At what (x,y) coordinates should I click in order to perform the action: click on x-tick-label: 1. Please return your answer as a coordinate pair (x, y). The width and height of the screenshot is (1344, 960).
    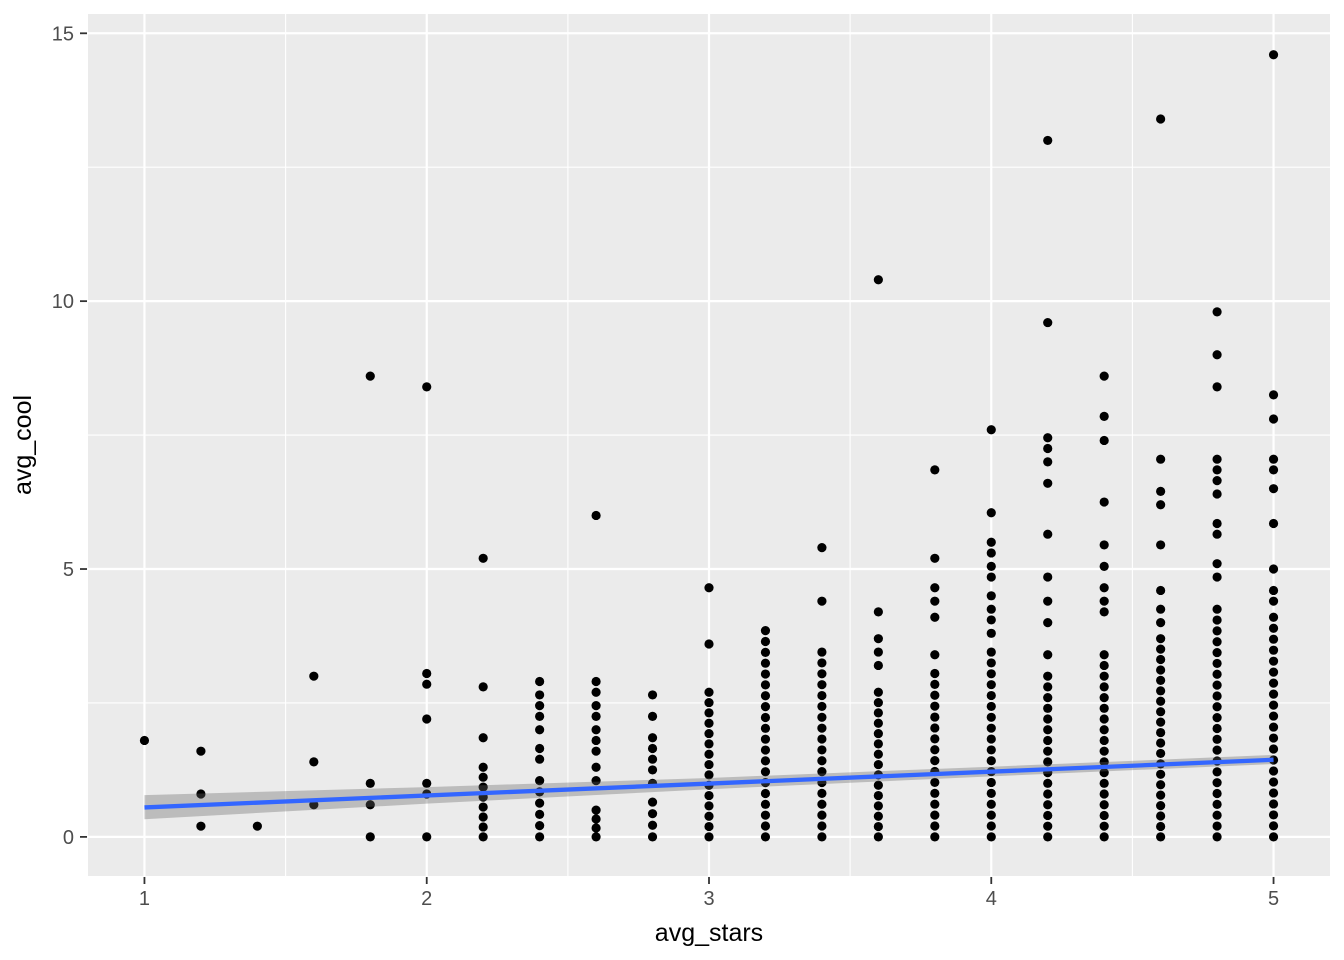
    Looking at the image, I should click on (144, 899).